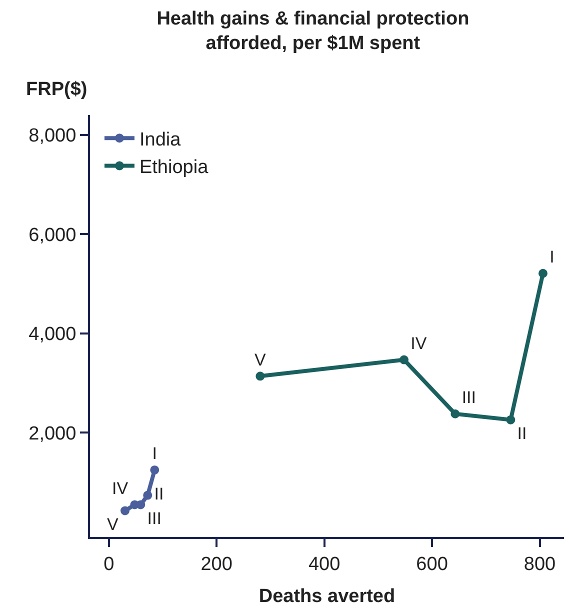  What do you see at coordinates (109, 564) in the screenshot?
I see `x-tick-label: 0` at bounding box center [109, 564].